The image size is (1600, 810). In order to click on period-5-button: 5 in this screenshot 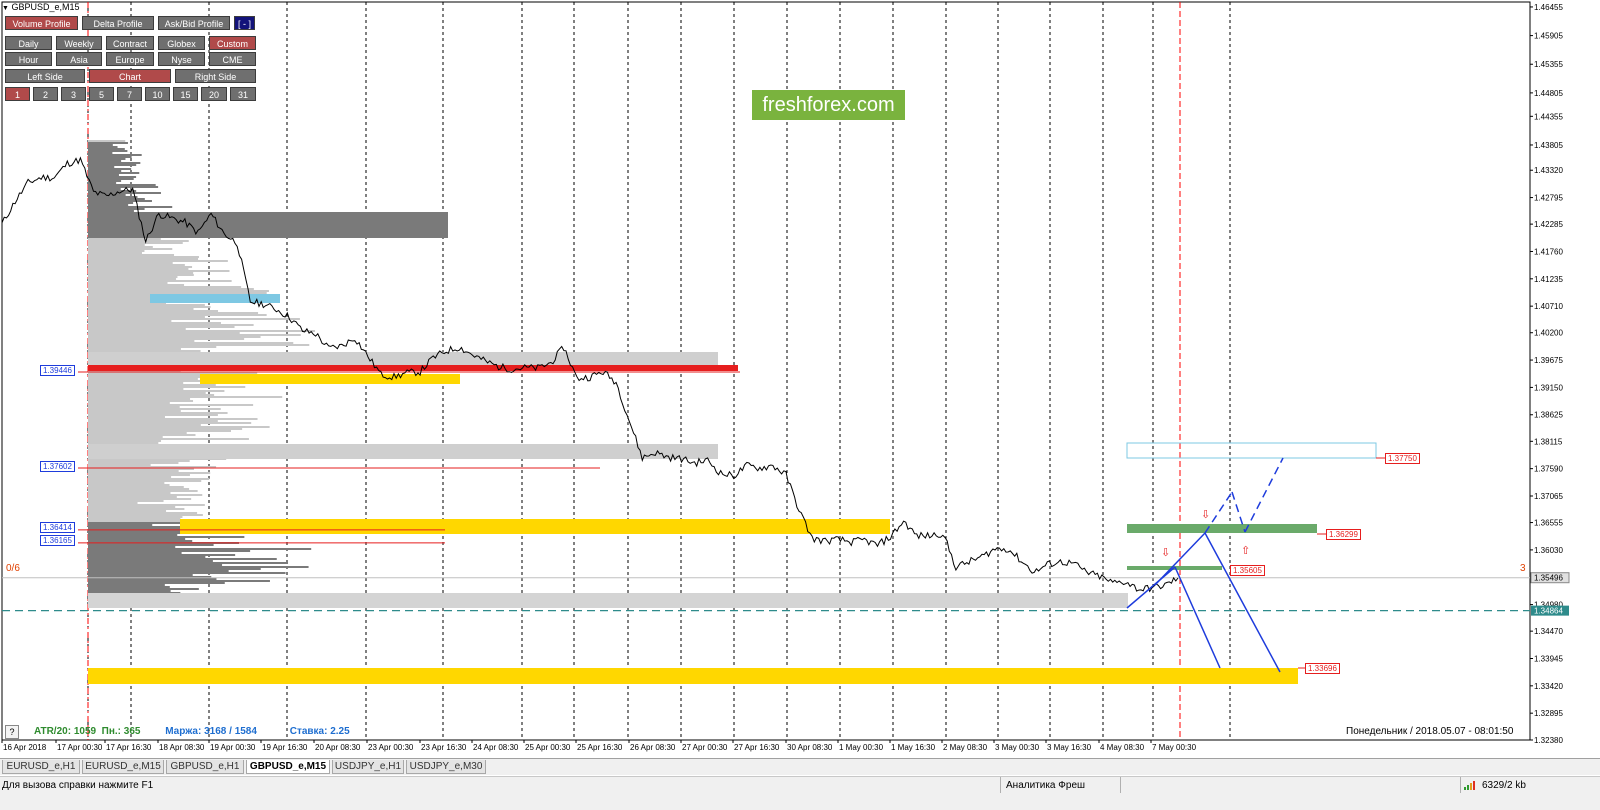, I will do `click(101, 94)`.